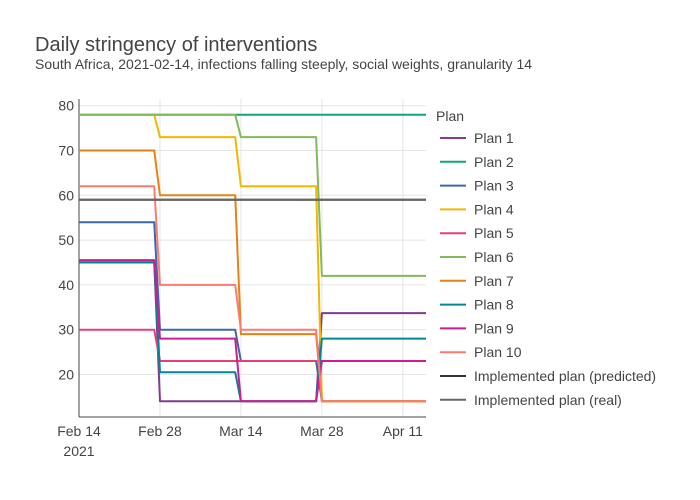 Image resolution: width=700 pixels, height=500 pixels. I want to click on legend-item-plan-8: Plan 8, so click(494, 305).